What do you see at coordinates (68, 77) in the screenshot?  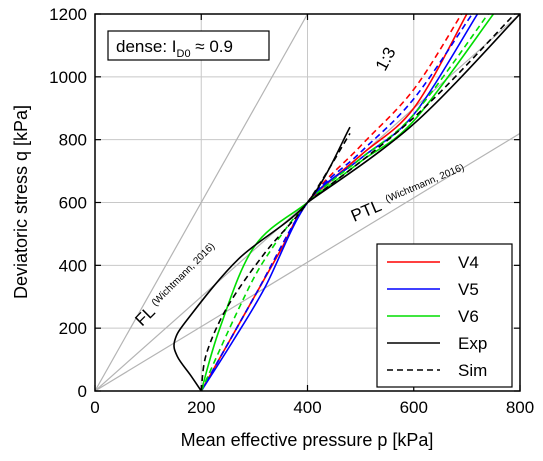 I see `y-tick-label: 1000` at bounding box center [68, 77].